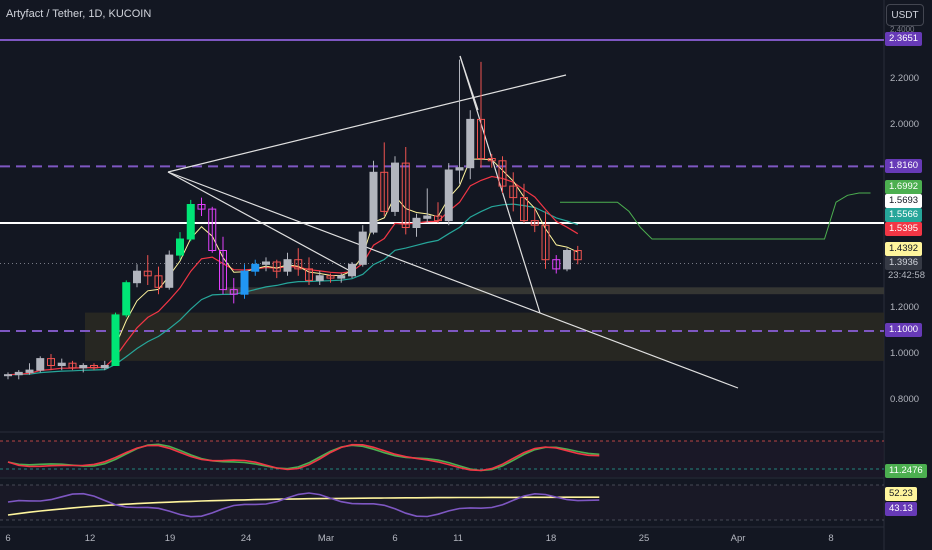 The height and width of the screenshot is (550, 932). I want to click on symbol-title: Artyfact / Tether, 1D, KUCOIN, so click(79, 14).